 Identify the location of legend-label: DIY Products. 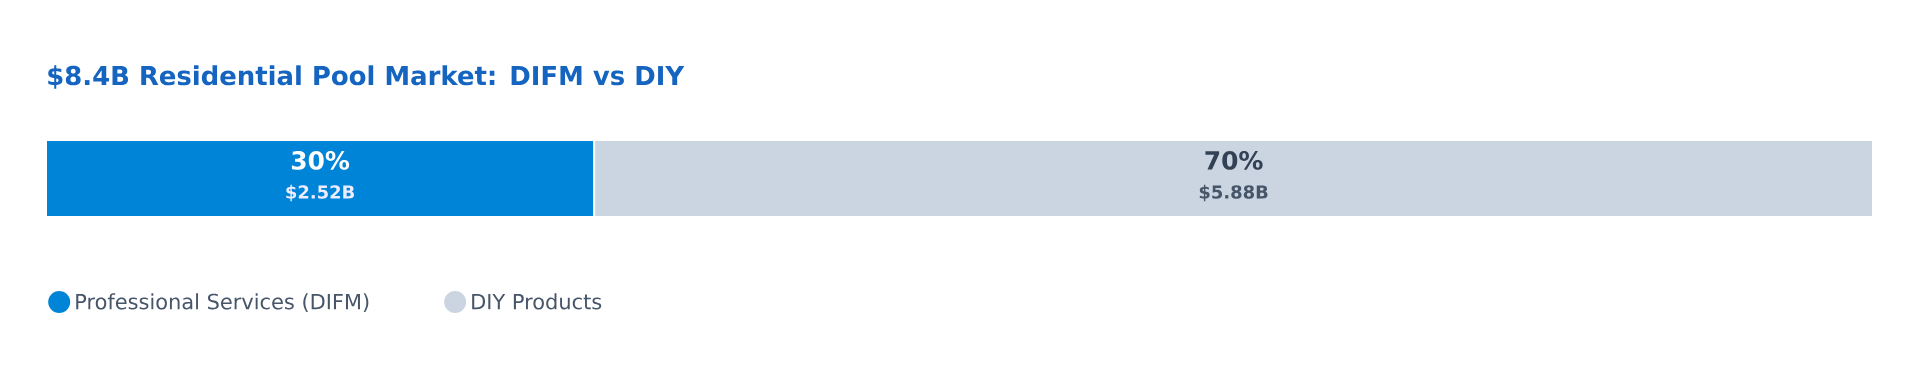
(537, 301).